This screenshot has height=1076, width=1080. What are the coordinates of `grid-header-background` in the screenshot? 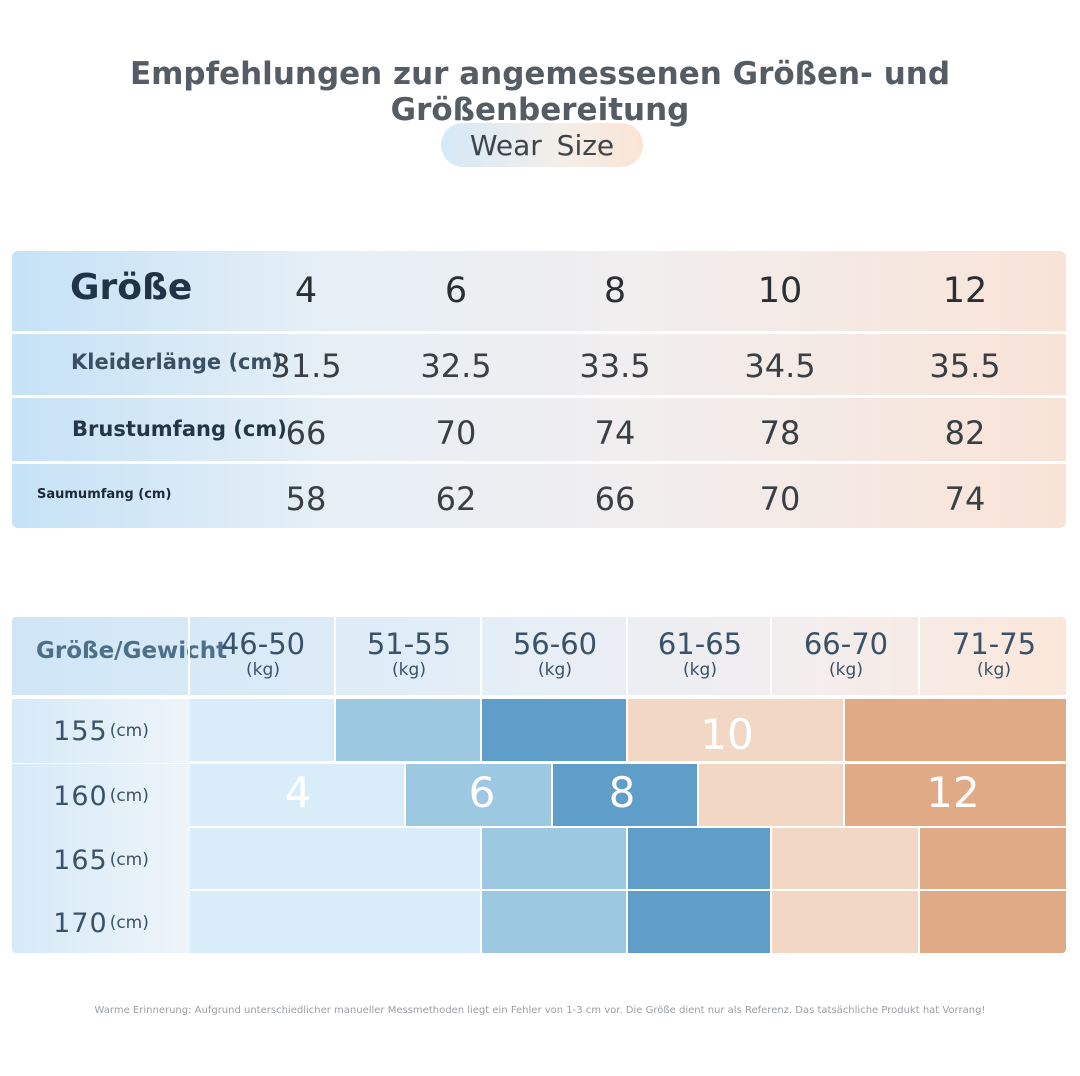 It's located at (539, 656).